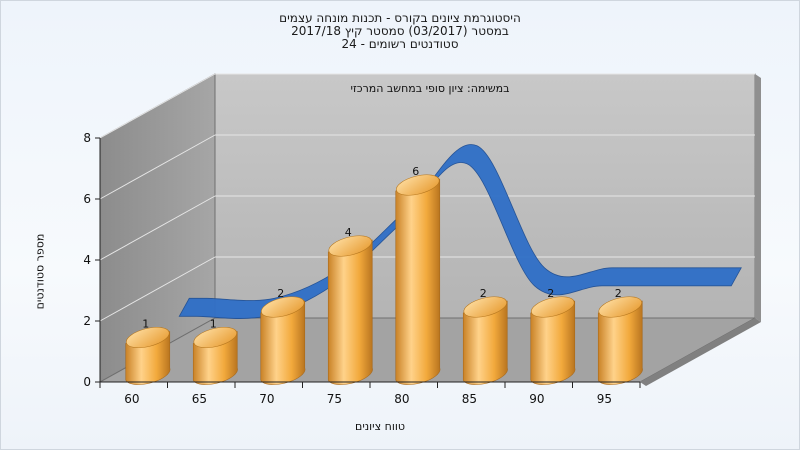  I want to click on x-tick-label: 70, so click(266, 399).